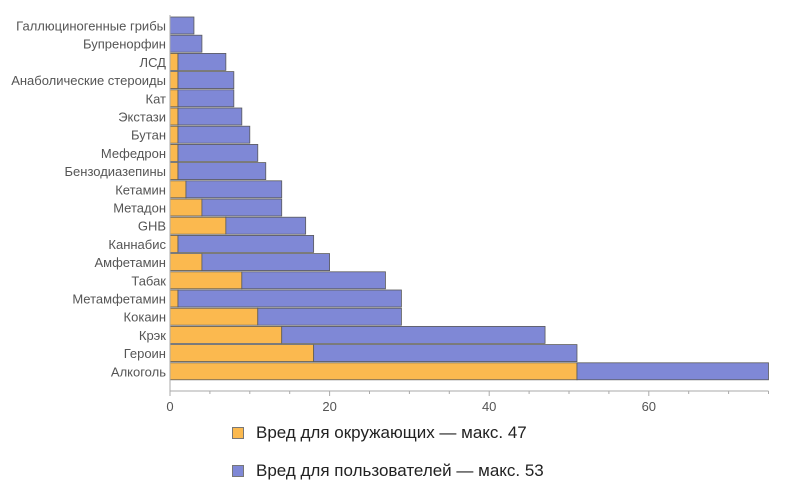  What do you see at coordinates (142, 117) in the screenshot?
I see `category-label: Экстази` at bounding box center [142, 117].